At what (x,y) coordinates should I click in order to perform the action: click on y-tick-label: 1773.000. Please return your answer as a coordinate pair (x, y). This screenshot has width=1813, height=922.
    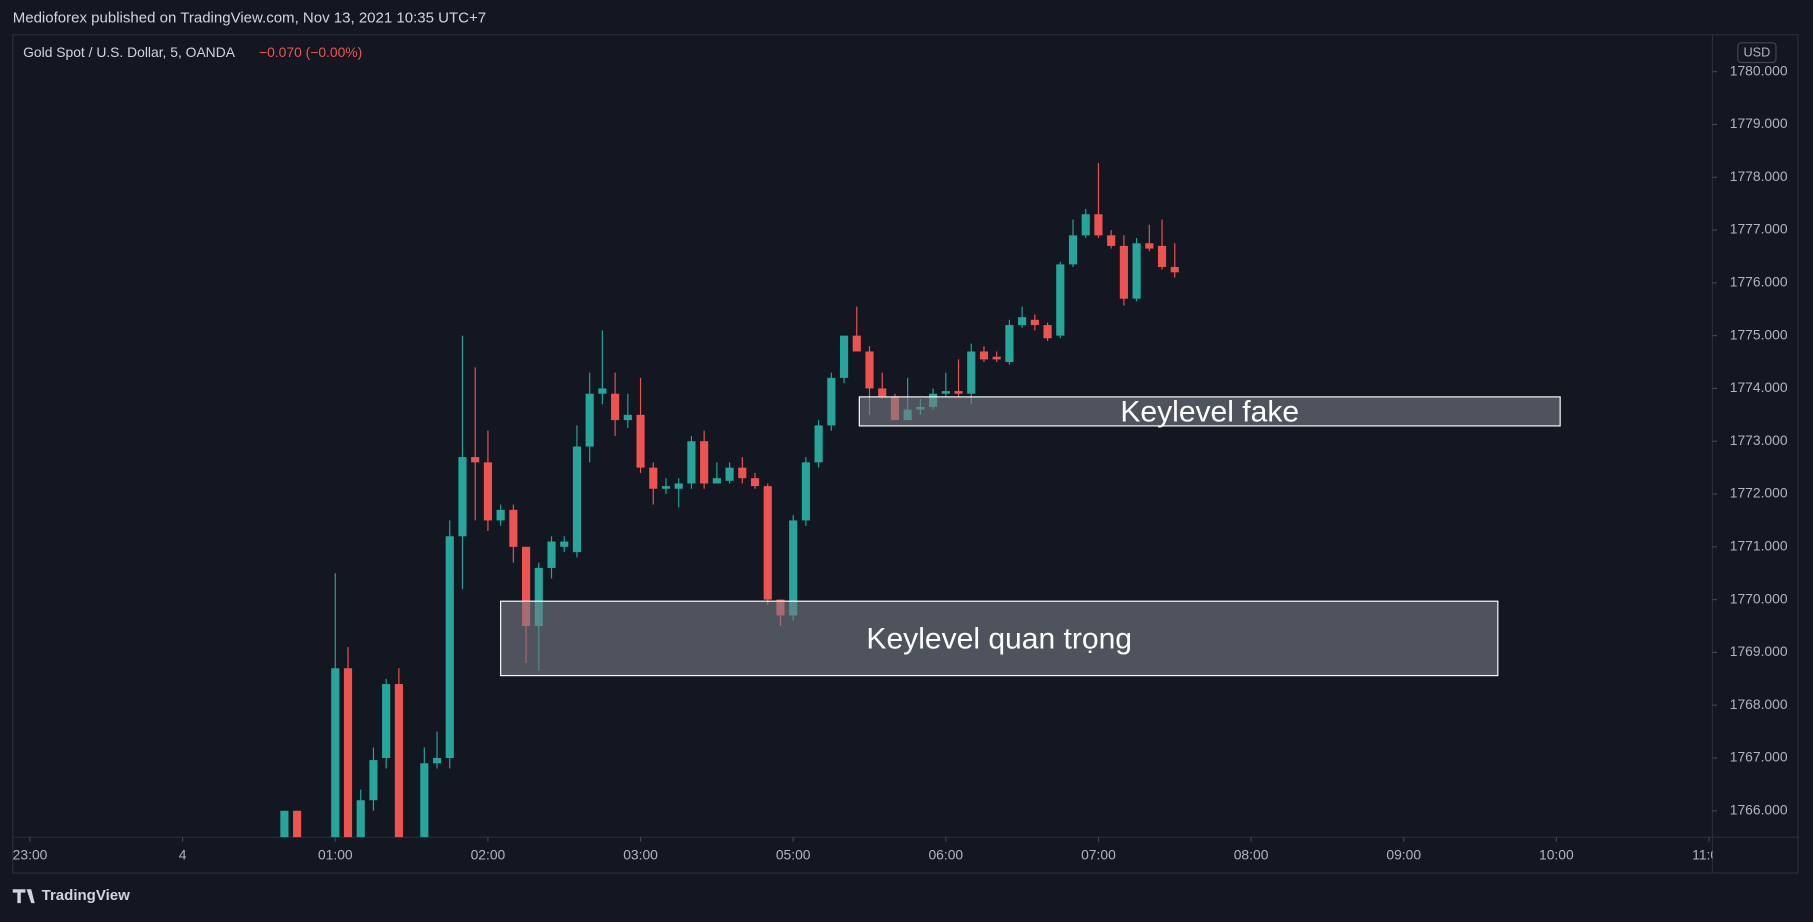
    Looking at the image, I should click on (1759, 440).